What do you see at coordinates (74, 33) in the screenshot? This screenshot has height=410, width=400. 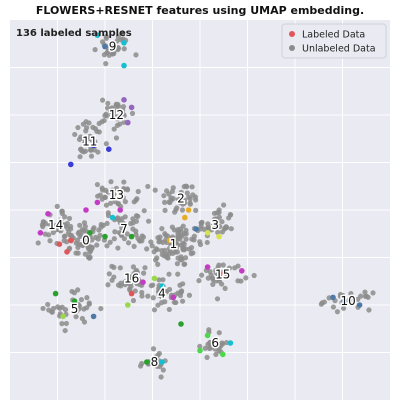 I see `labeled-samples-count: 136 labeled samples` at bounding box center [74, 33].